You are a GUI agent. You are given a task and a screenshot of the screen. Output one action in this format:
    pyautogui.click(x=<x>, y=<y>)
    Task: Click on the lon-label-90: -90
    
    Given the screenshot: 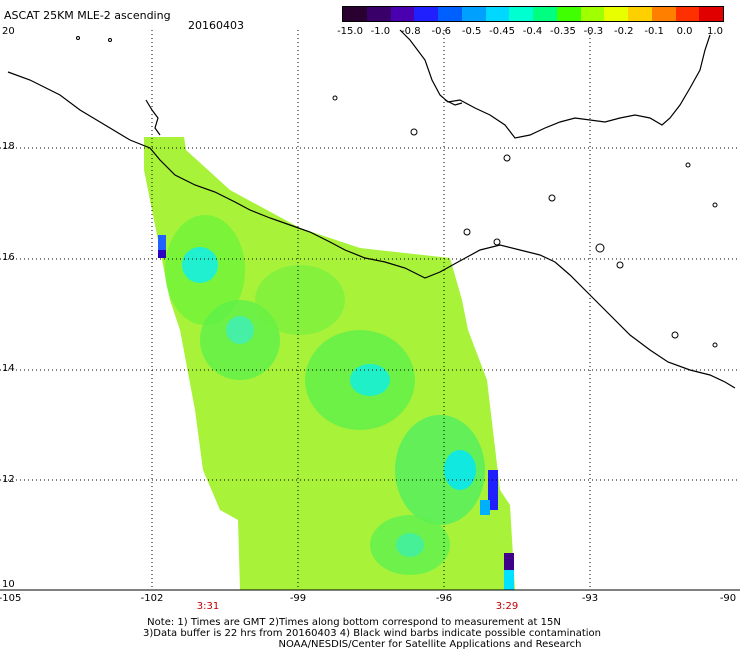 What is the action you would take?
    pyautogui.click(x=728, y=598)
    